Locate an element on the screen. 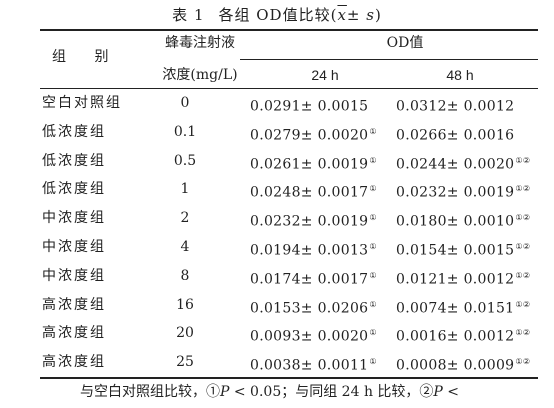  od-48h-cell: 0.0180± 0.0010①② is located at coordinates (463, 220).